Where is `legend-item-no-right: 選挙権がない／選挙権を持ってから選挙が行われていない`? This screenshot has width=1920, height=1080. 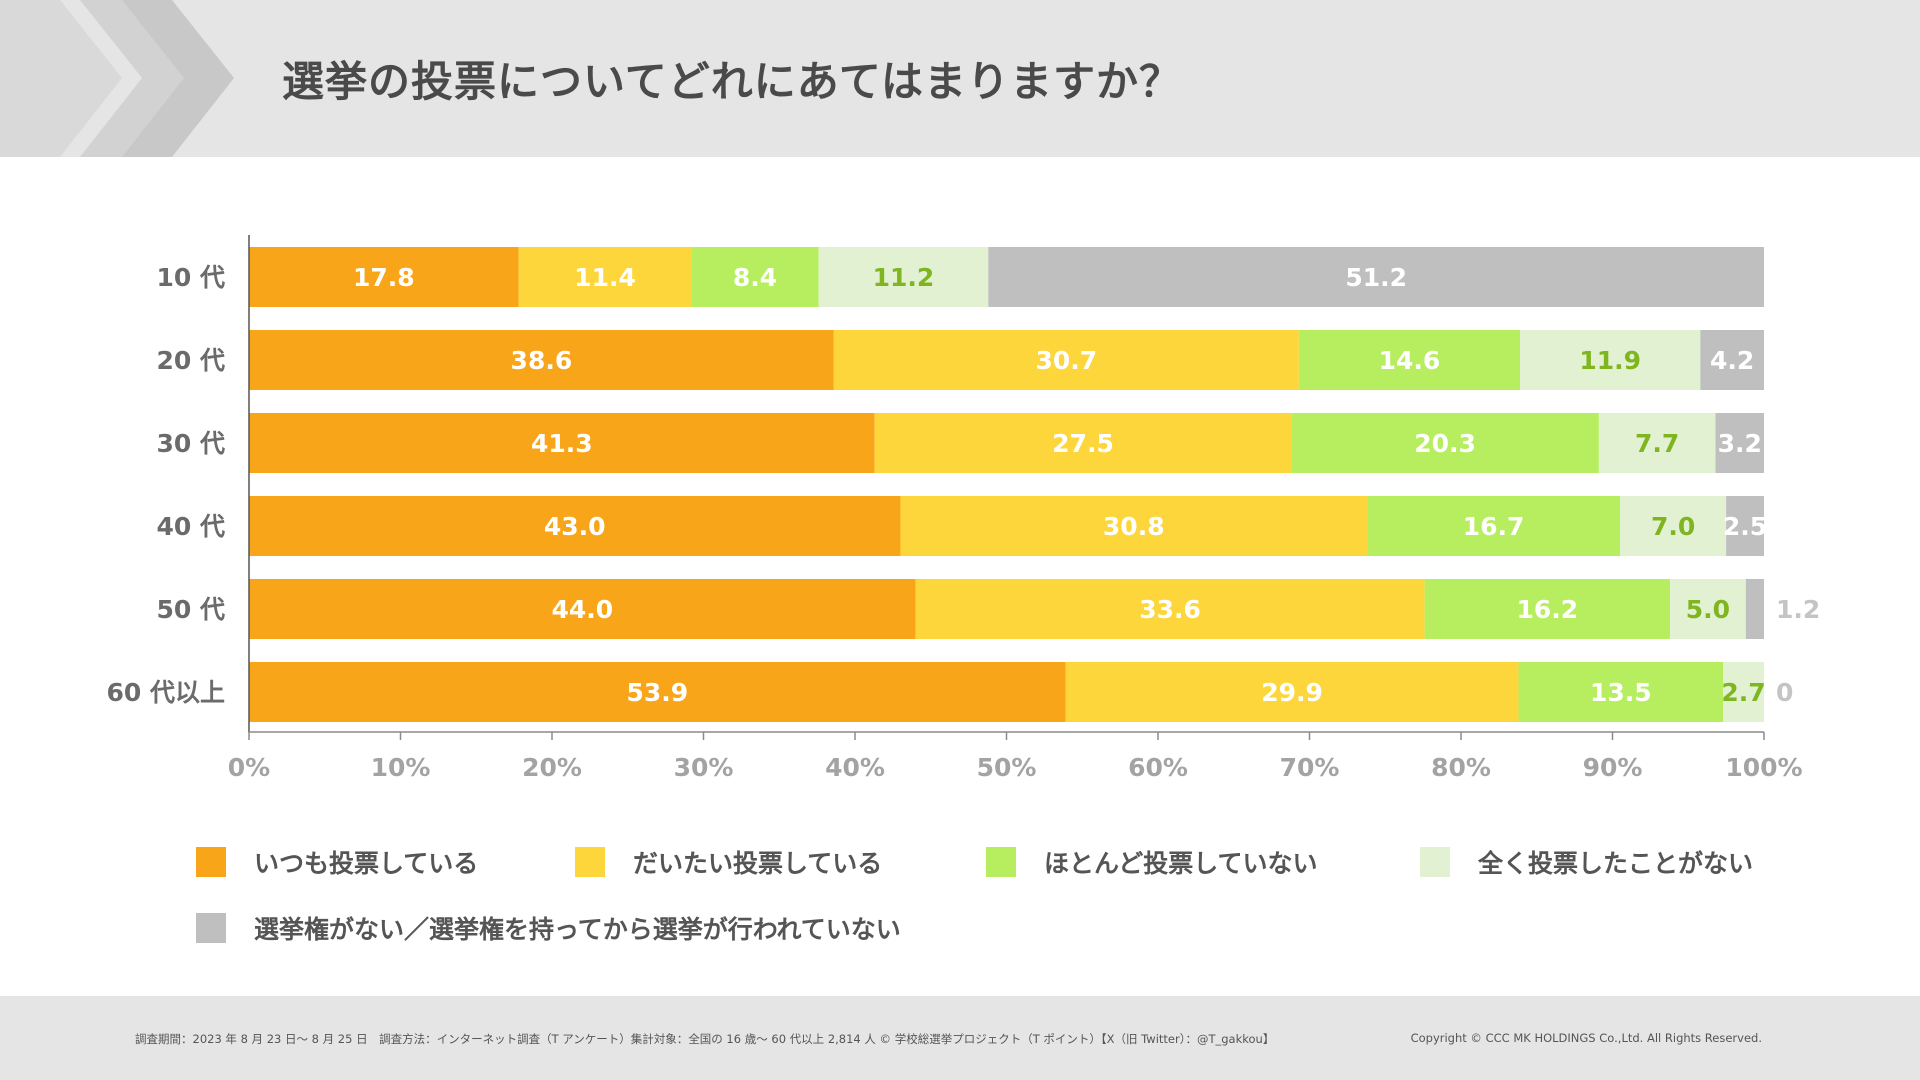
legend-item-no-right: 選挙権がない／選挙権を持ってから選挙が行われていない is located at coordinates (548, 928).